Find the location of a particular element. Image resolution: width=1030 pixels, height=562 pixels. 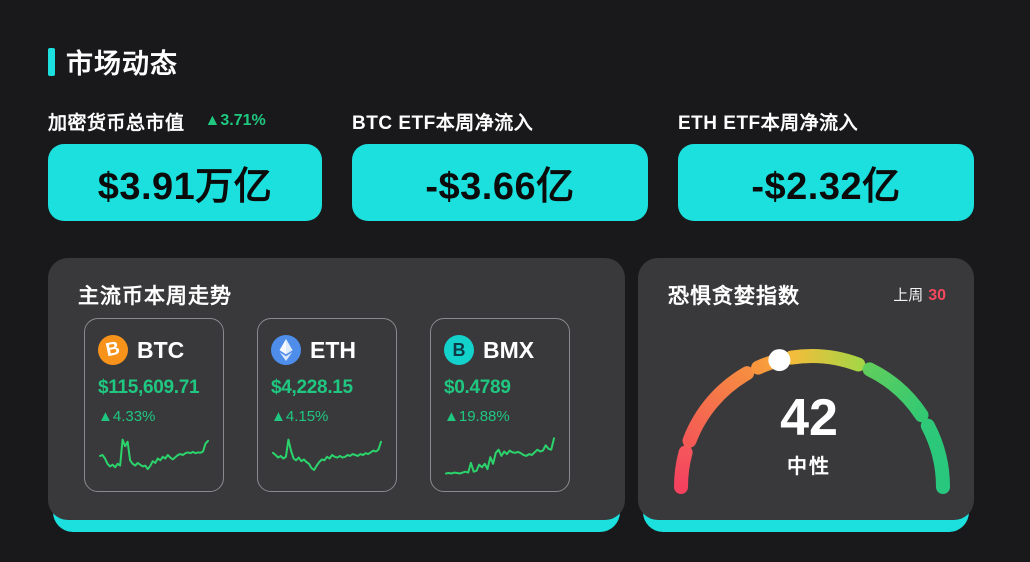

bmx-sparkline-chart is located at coordinates (500, 456).